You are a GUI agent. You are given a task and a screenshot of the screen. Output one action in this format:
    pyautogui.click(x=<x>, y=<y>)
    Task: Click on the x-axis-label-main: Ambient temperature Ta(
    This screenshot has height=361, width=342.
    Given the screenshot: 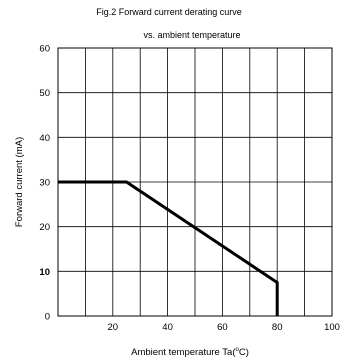 What is the action you would take?
    pyautogui.click(x=183, y=352)
    